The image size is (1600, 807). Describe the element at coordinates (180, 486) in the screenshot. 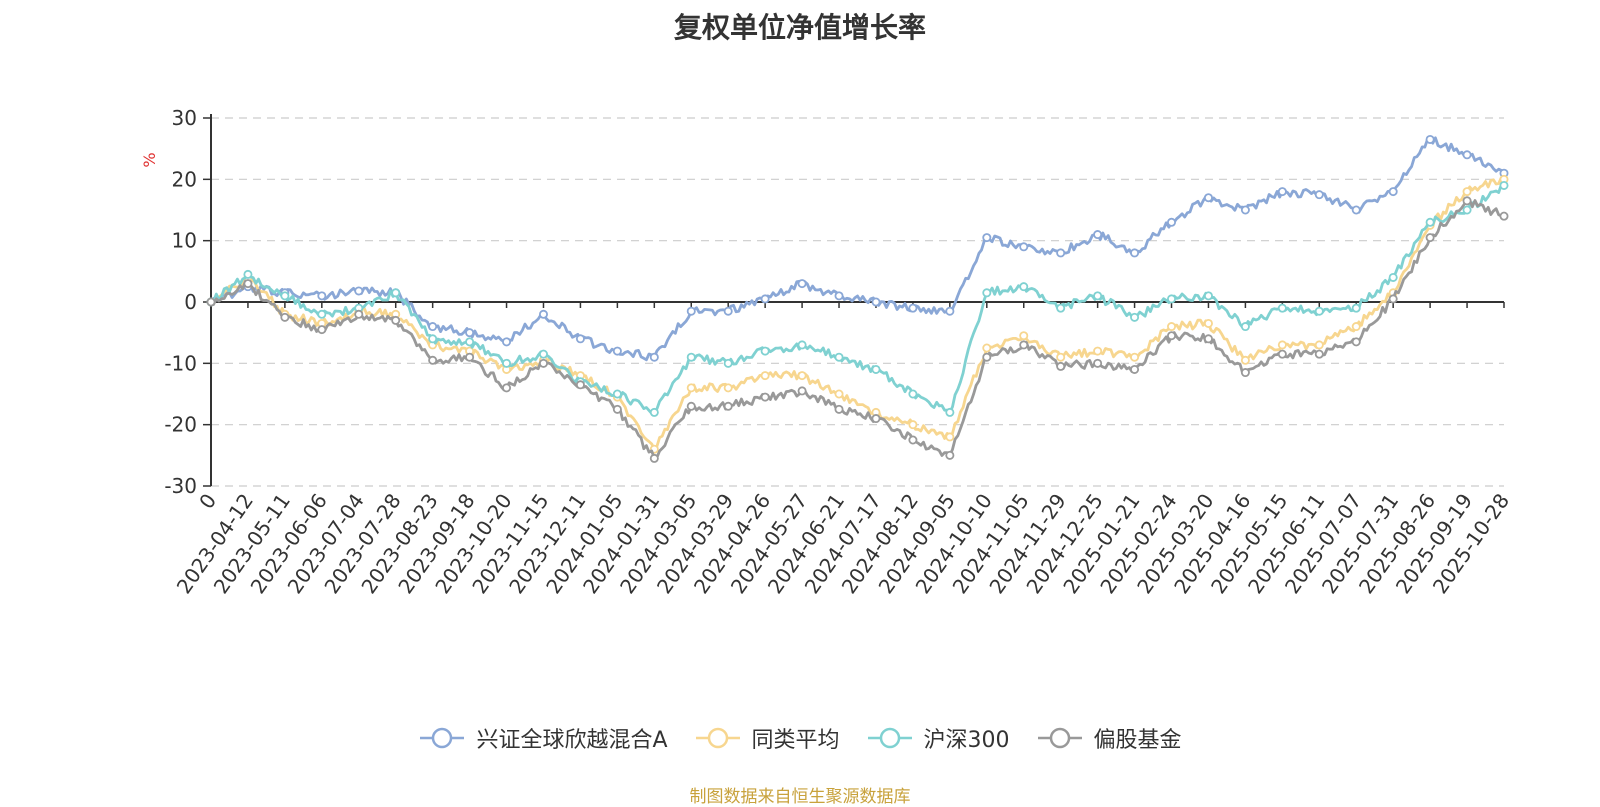

I see `y-tick-label: -30` at that location.